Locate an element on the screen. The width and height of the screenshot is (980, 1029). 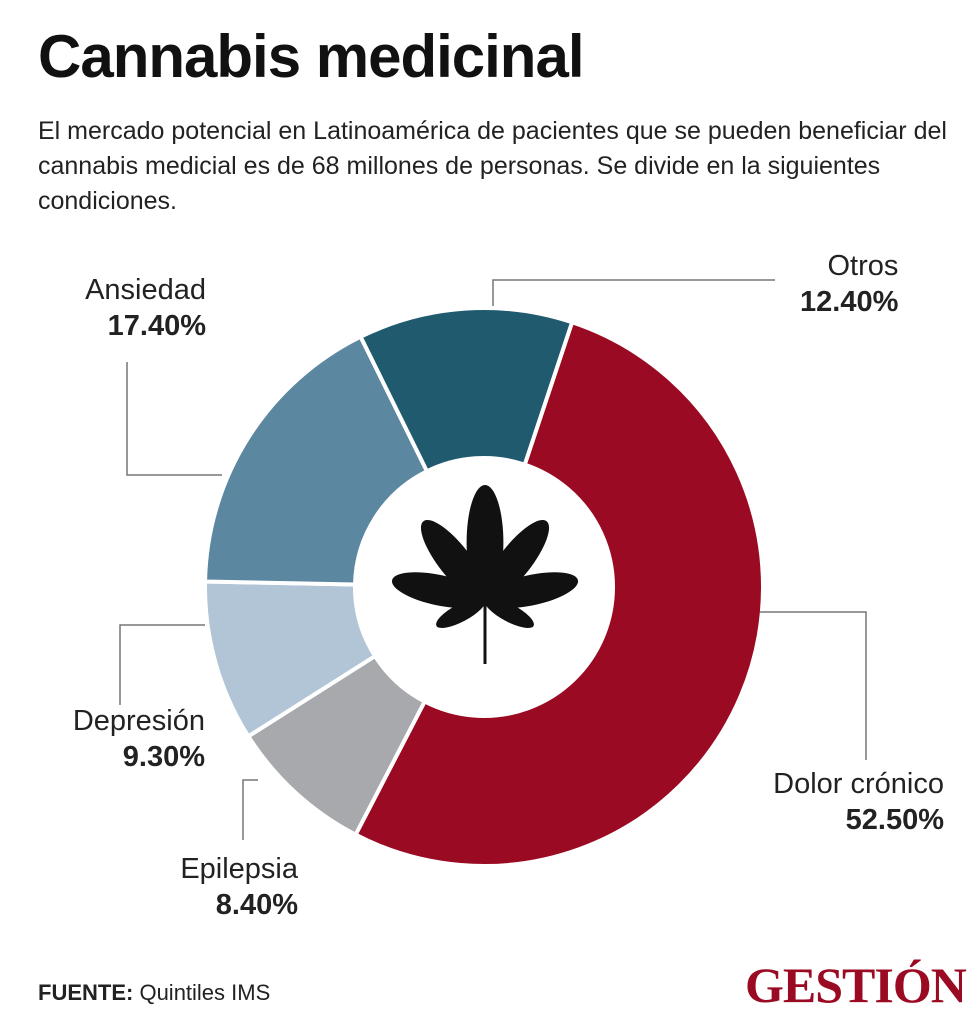
slice-otros is located at coordinates (466, 390).